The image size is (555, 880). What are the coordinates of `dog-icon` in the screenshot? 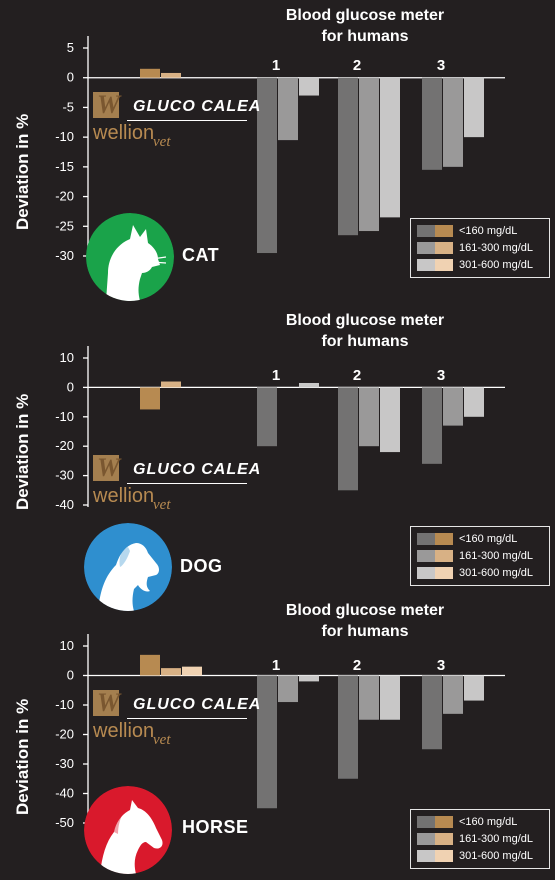 It's located at (128, 567).